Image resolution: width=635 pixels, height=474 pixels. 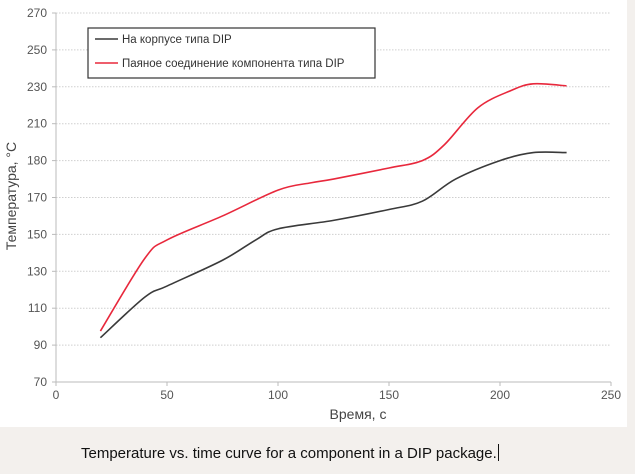 What do you see at coordinates (278, 395) in the screenshot?
I see `x-tick-label: 100` at bounding box center [278, 395].